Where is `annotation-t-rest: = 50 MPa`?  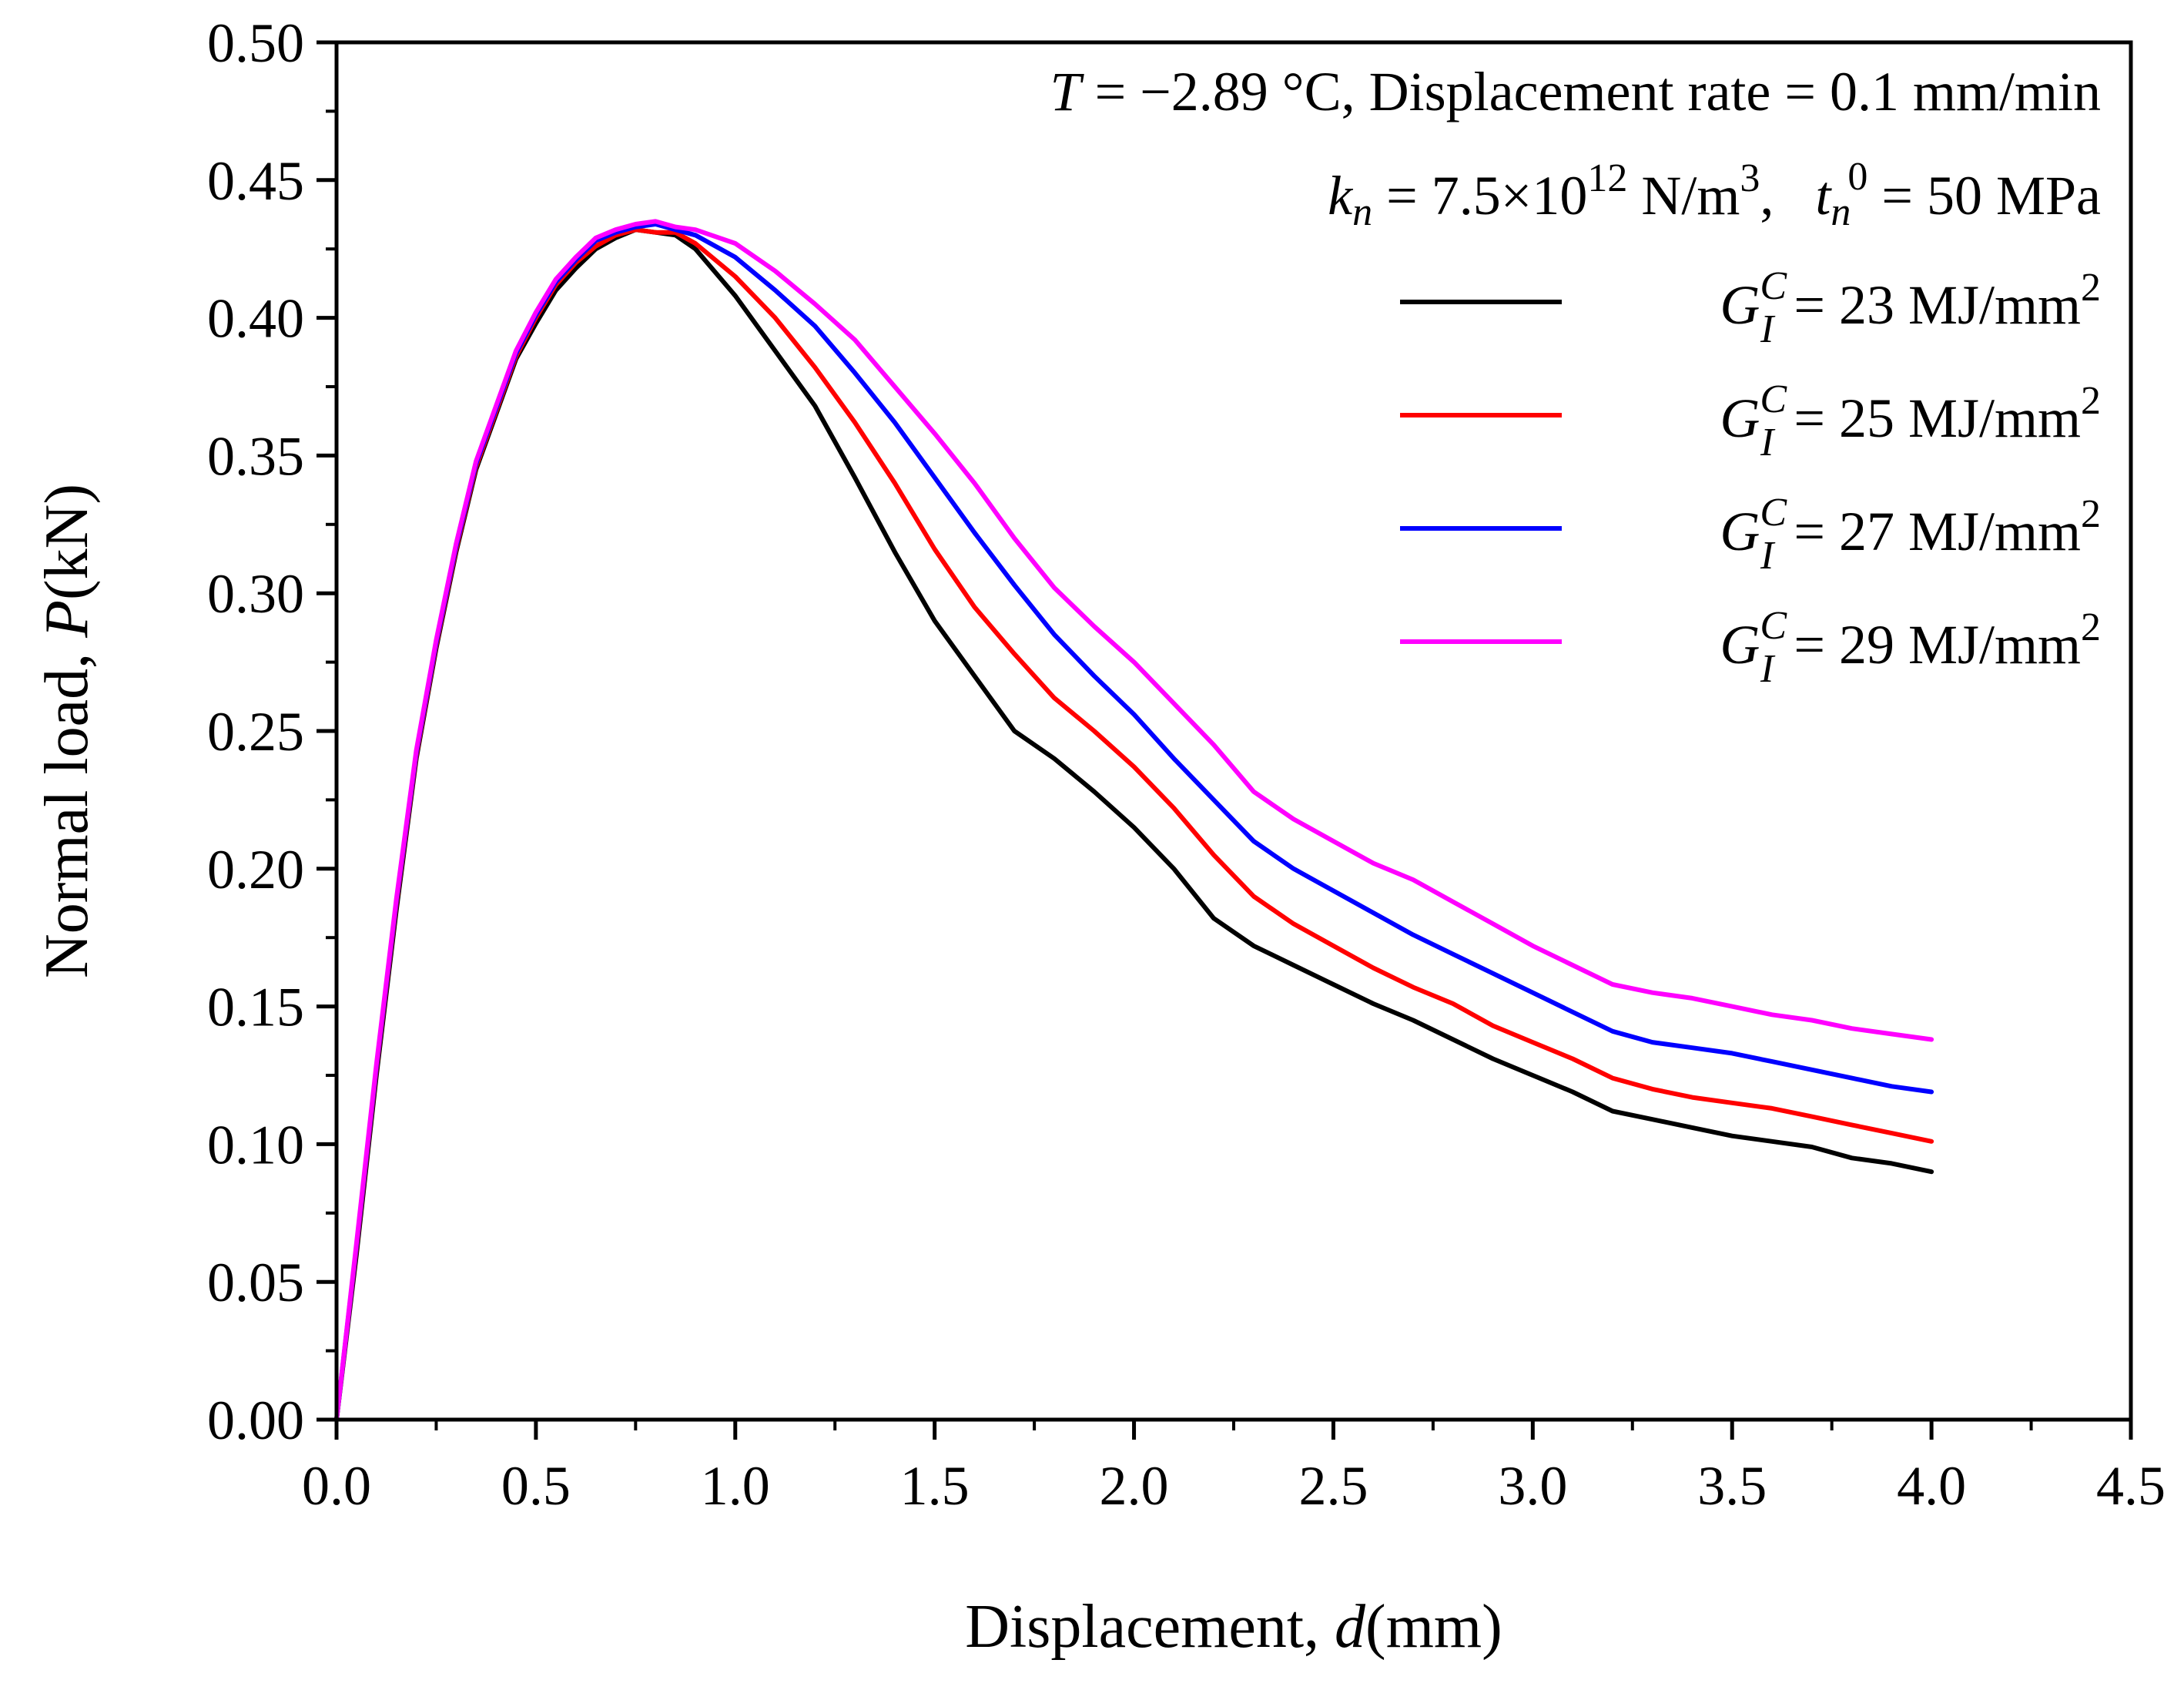 annotation-t-rest: = 50 MPa is located at coordinates (1984, 195).